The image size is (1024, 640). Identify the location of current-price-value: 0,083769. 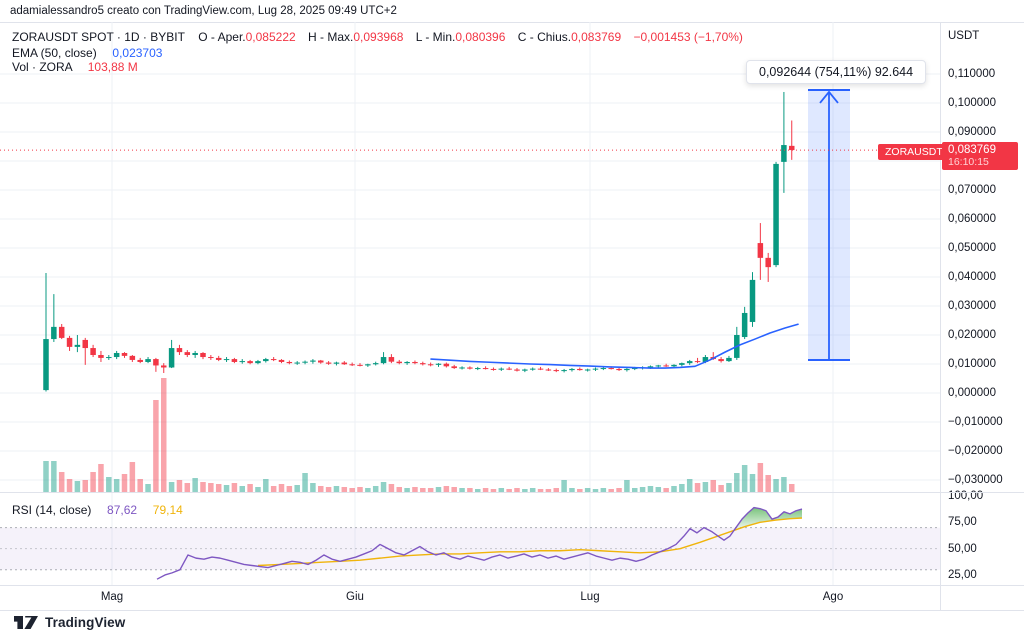
(972, 150).